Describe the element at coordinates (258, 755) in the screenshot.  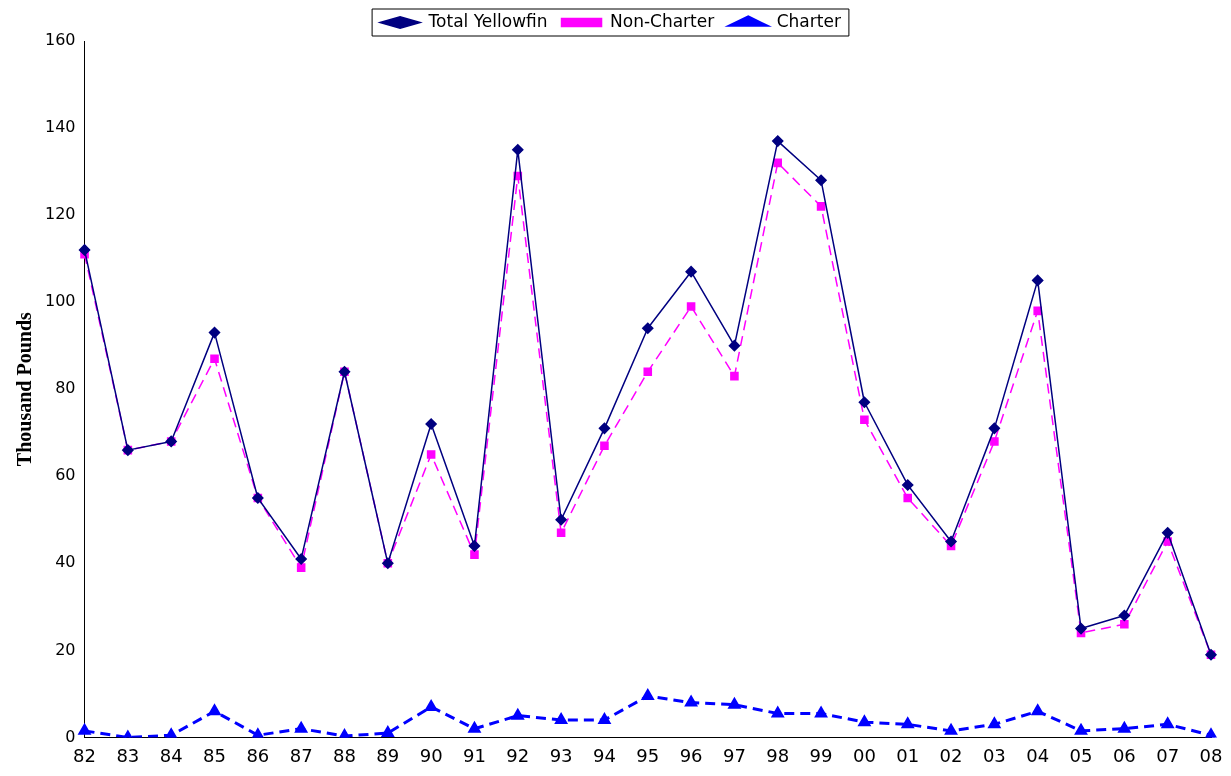
I see `x-tick-label: 86` at that location.